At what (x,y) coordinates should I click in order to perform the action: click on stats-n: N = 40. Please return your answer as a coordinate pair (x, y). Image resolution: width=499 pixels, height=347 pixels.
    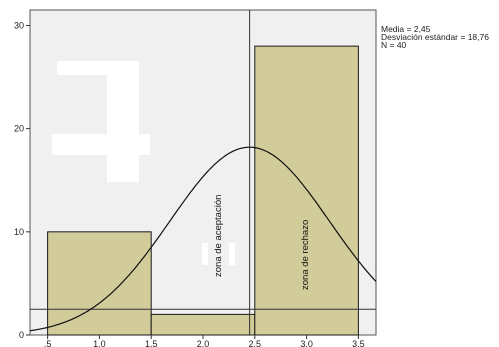
    Looking at the image, I should click on (394, 45).